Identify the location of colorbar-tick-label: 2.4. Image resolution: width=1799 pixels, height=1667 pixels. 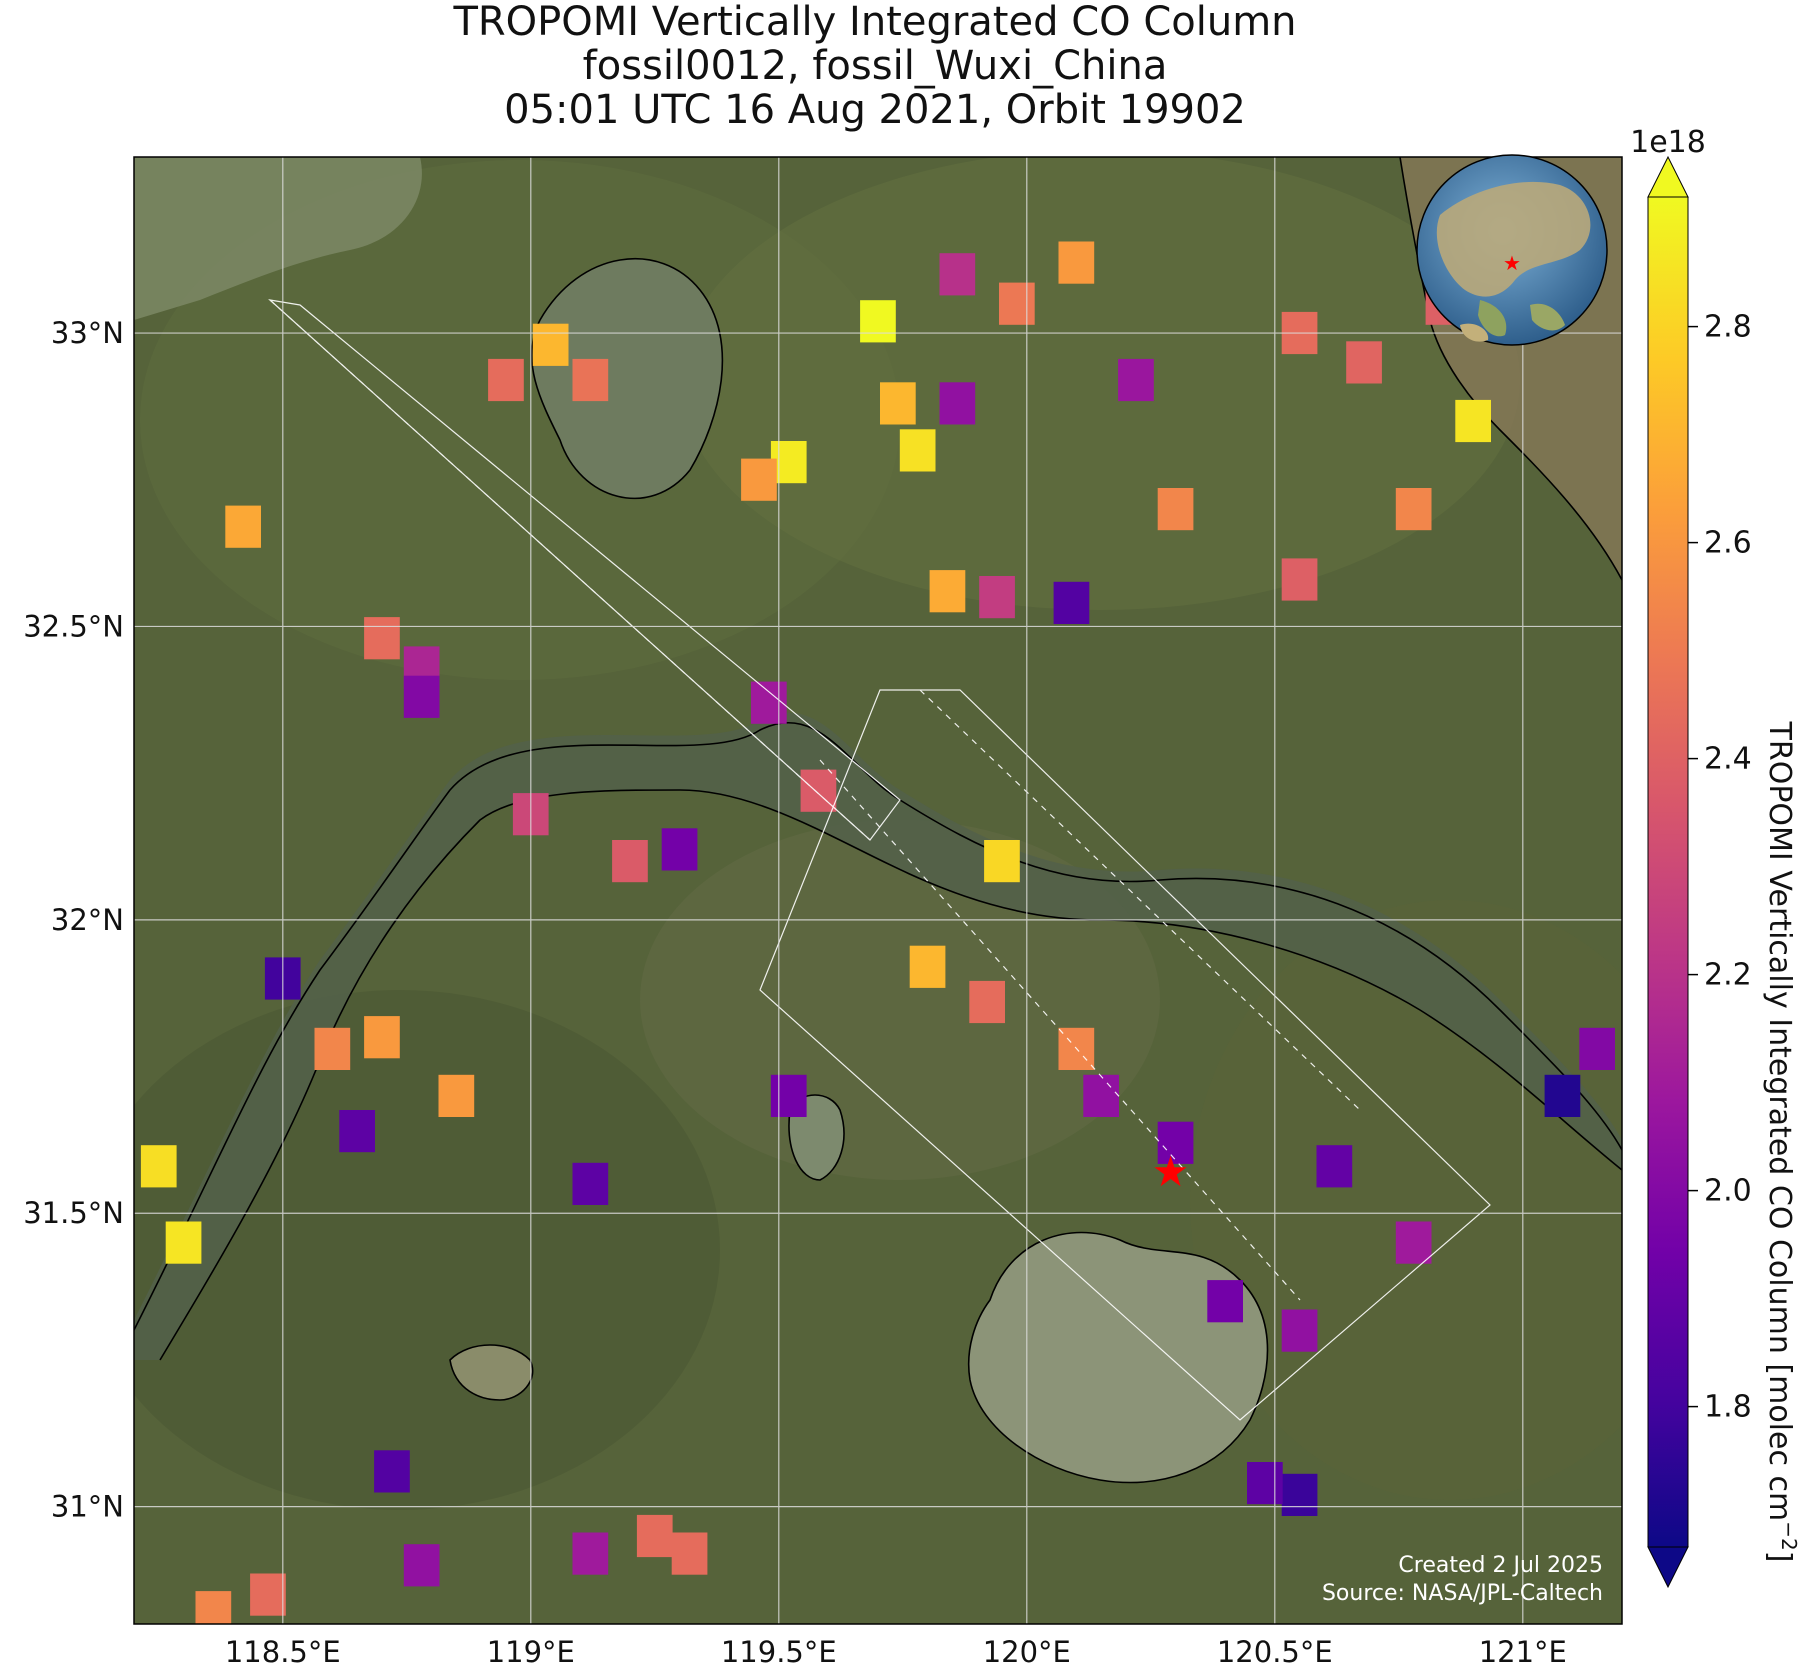
(1728, 759).